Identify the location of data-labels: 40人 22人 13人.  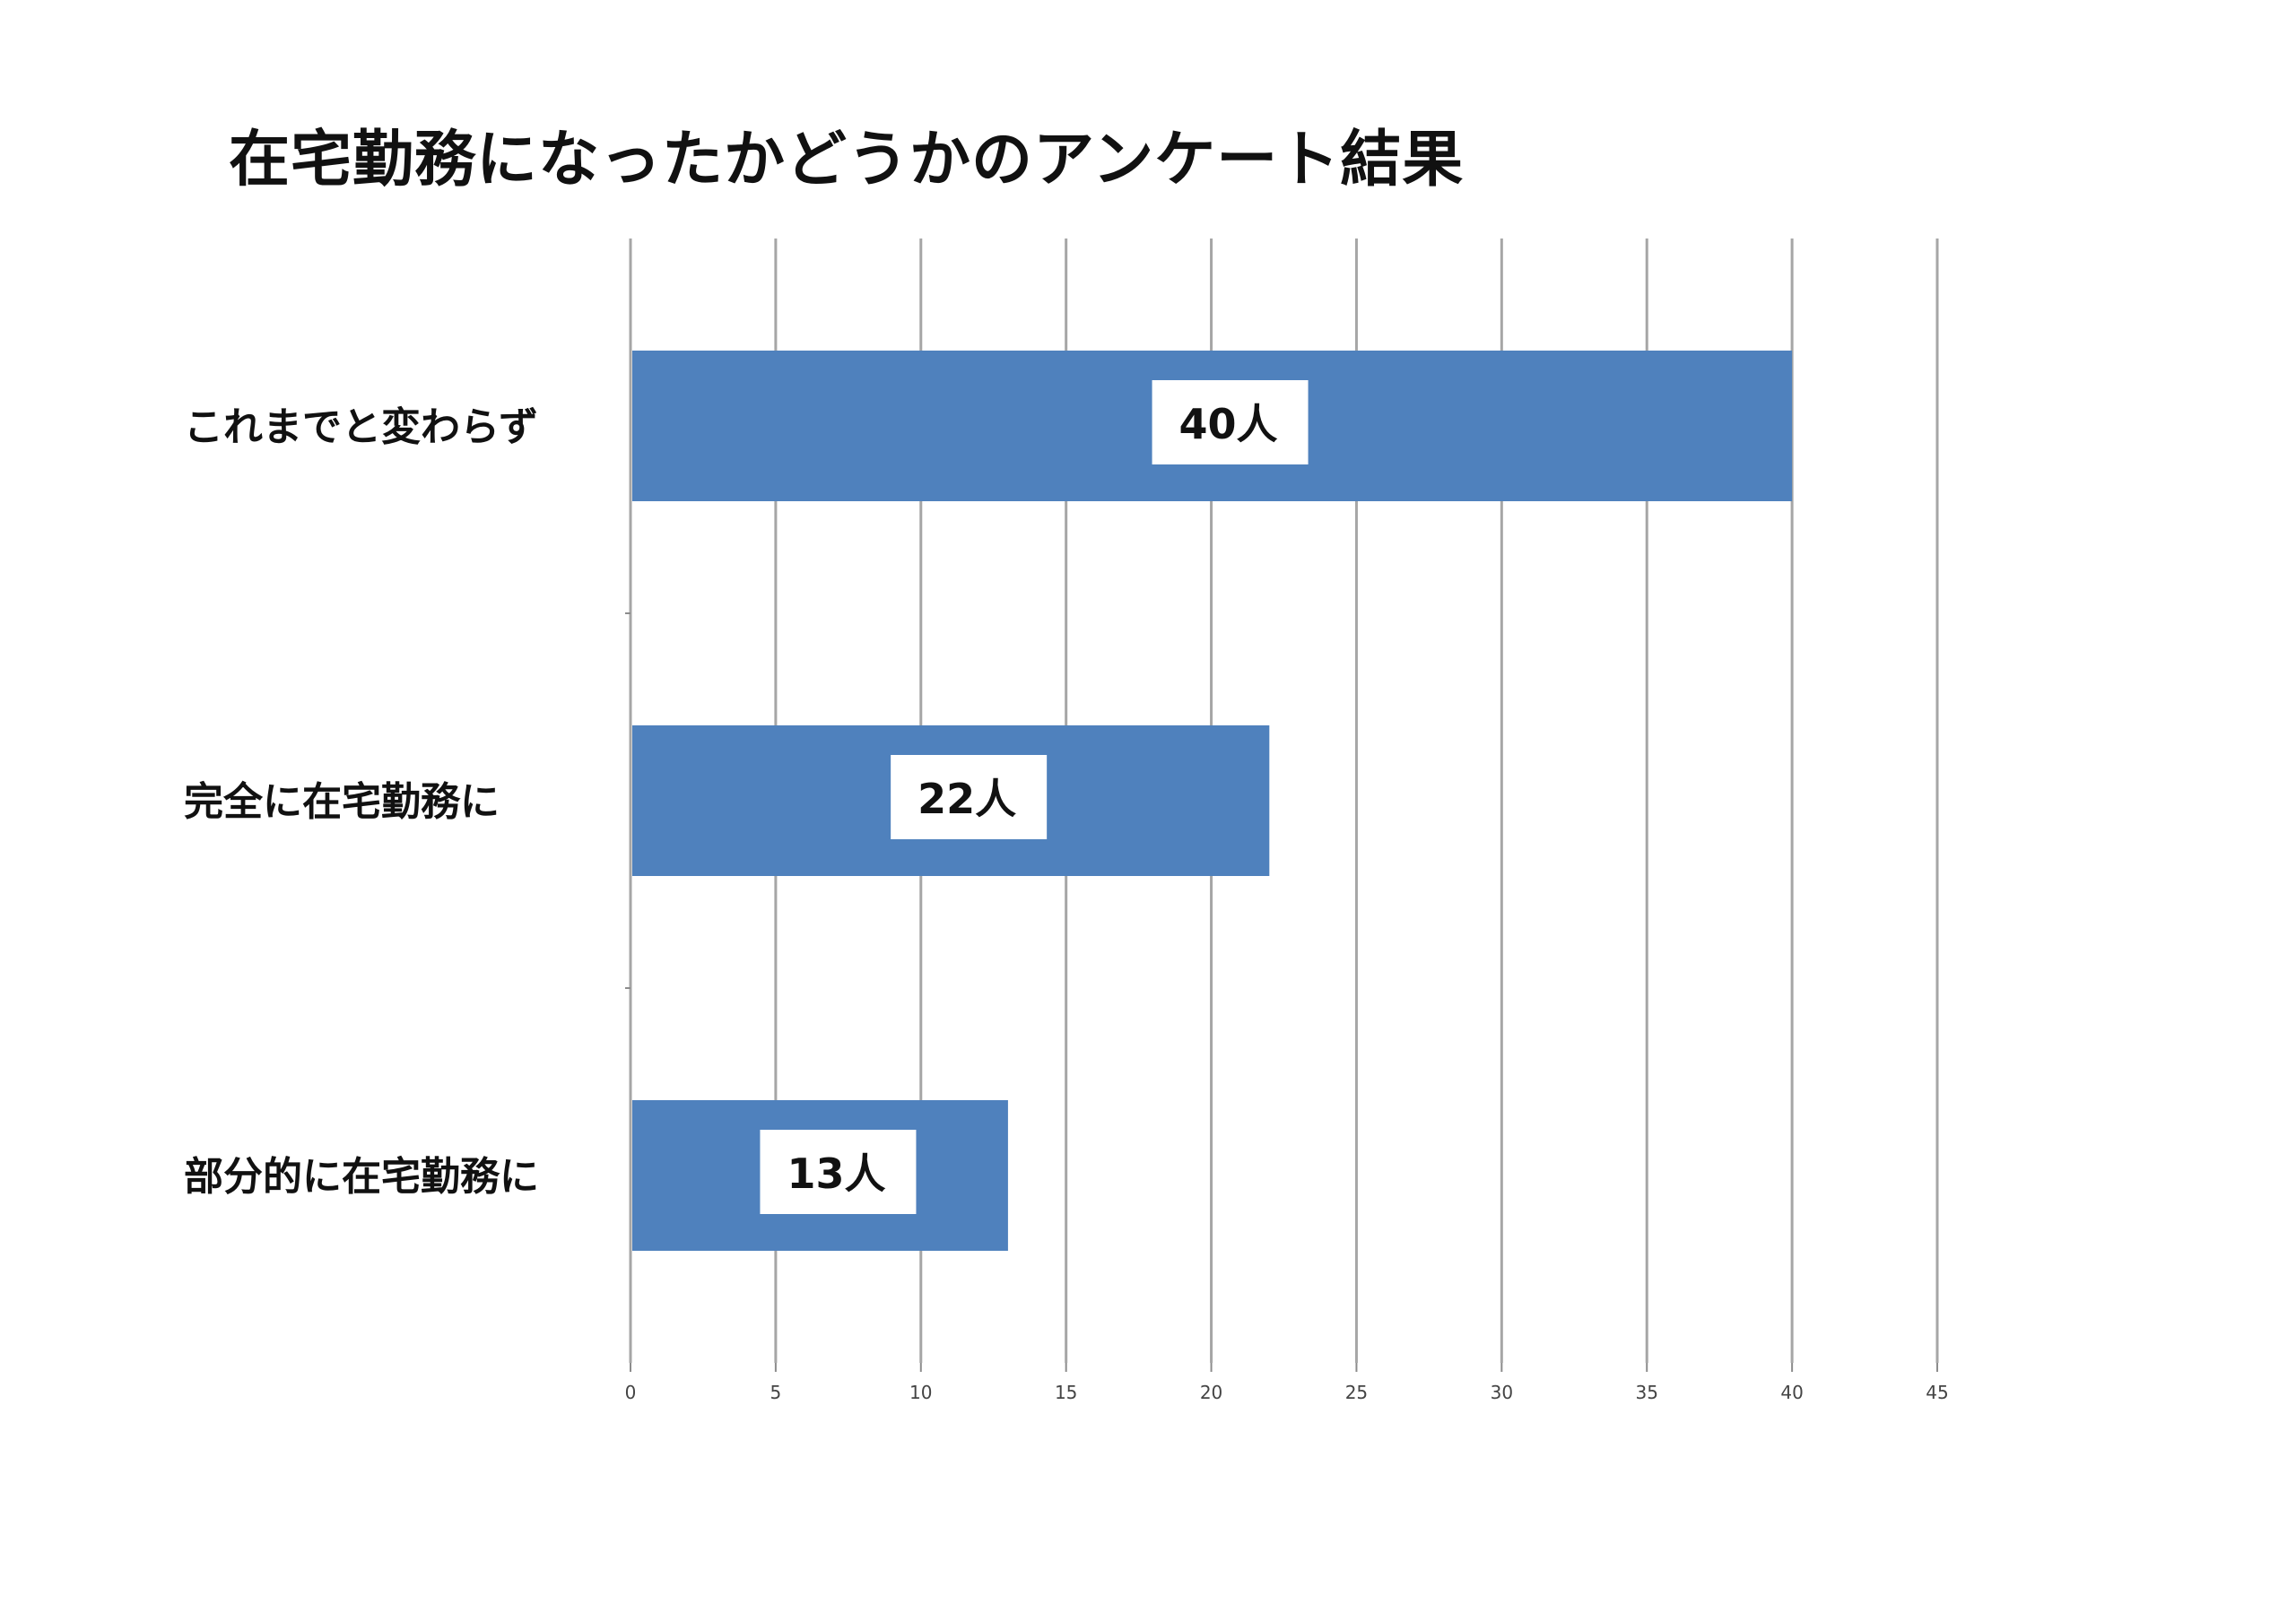
(1034, 797).